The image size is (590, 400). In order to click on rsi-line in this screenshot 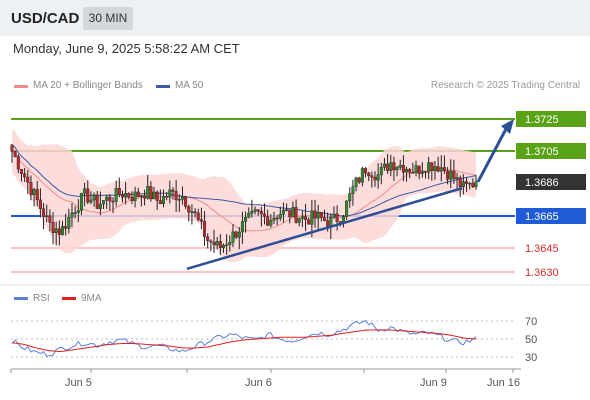, I will do `click(244, 338)`.